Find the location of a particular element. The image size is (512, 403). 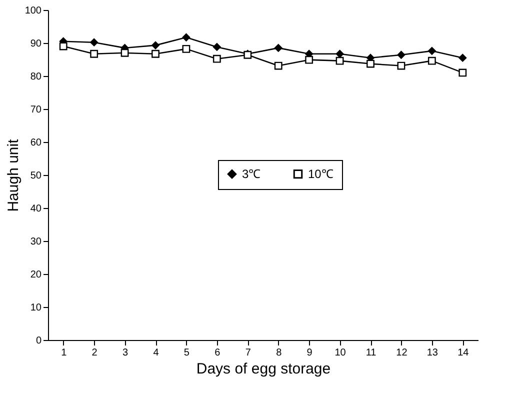

x-tick-label: 4 is located at coordinates (156, 353).